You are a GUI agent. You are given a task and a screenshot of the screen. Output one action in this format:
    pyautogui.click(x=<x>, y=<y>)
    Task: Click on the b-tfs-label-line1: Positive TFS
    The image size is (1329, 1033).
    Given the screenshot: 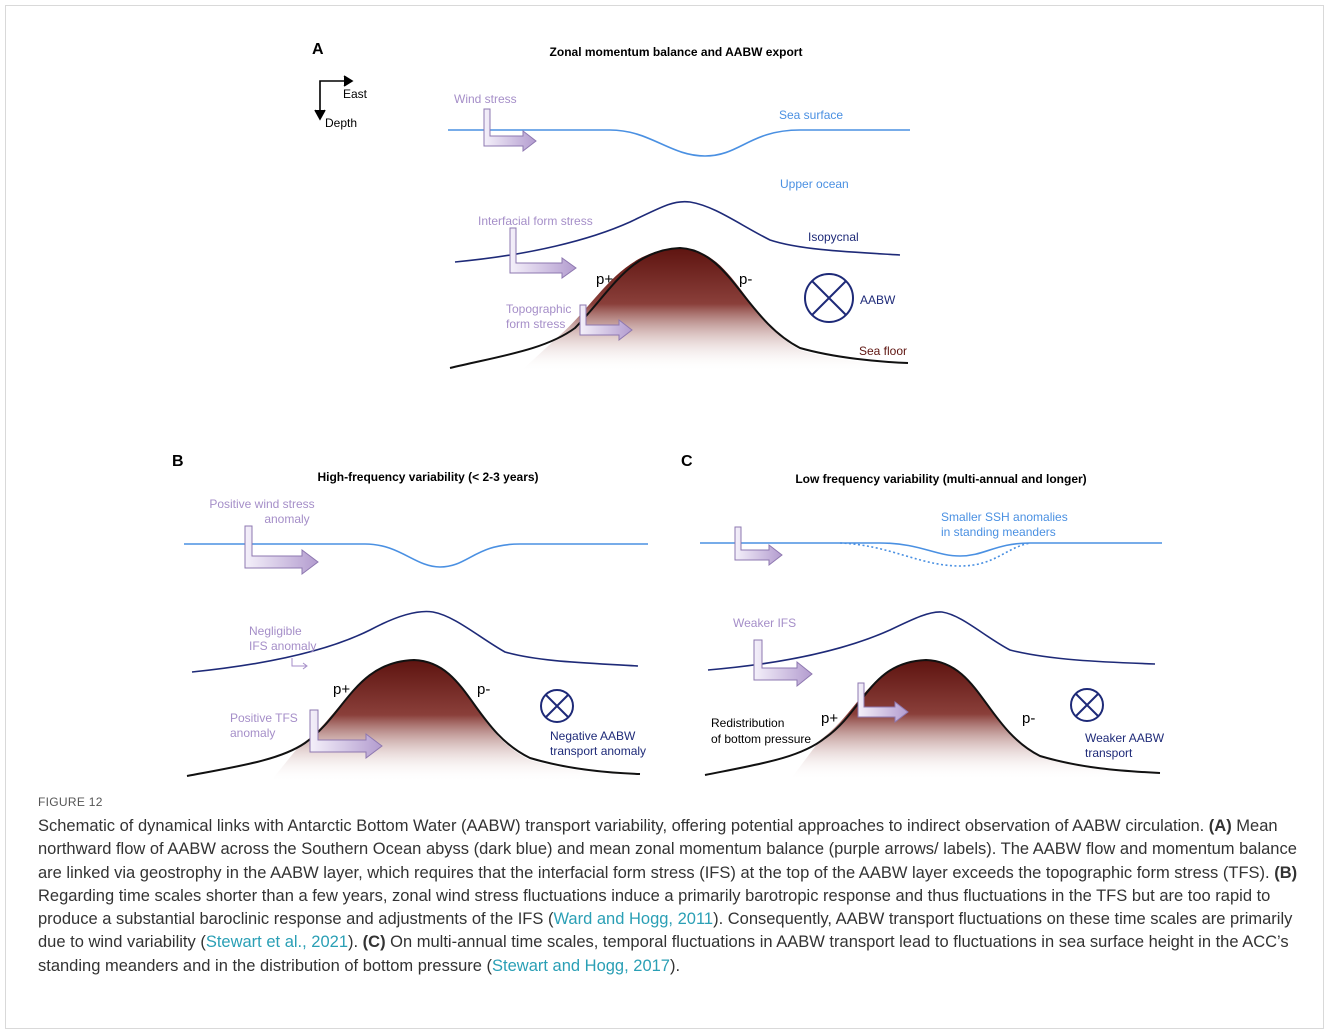 What is the action you would take?
    pyautogui.click(x=264, y=718)
    